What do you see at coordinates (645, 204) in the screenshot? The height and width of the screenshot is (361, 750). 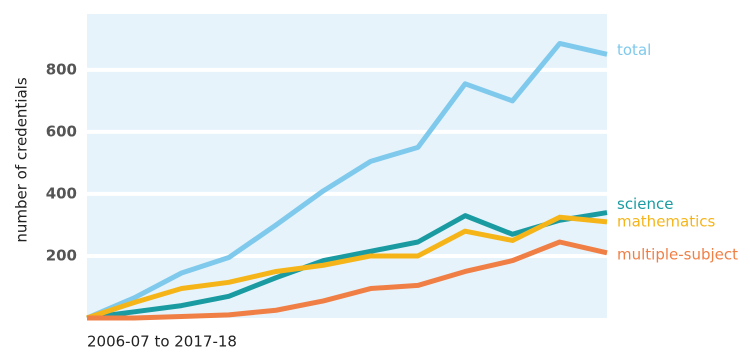 I see `series-label: science` at bounding box center [645, 204].